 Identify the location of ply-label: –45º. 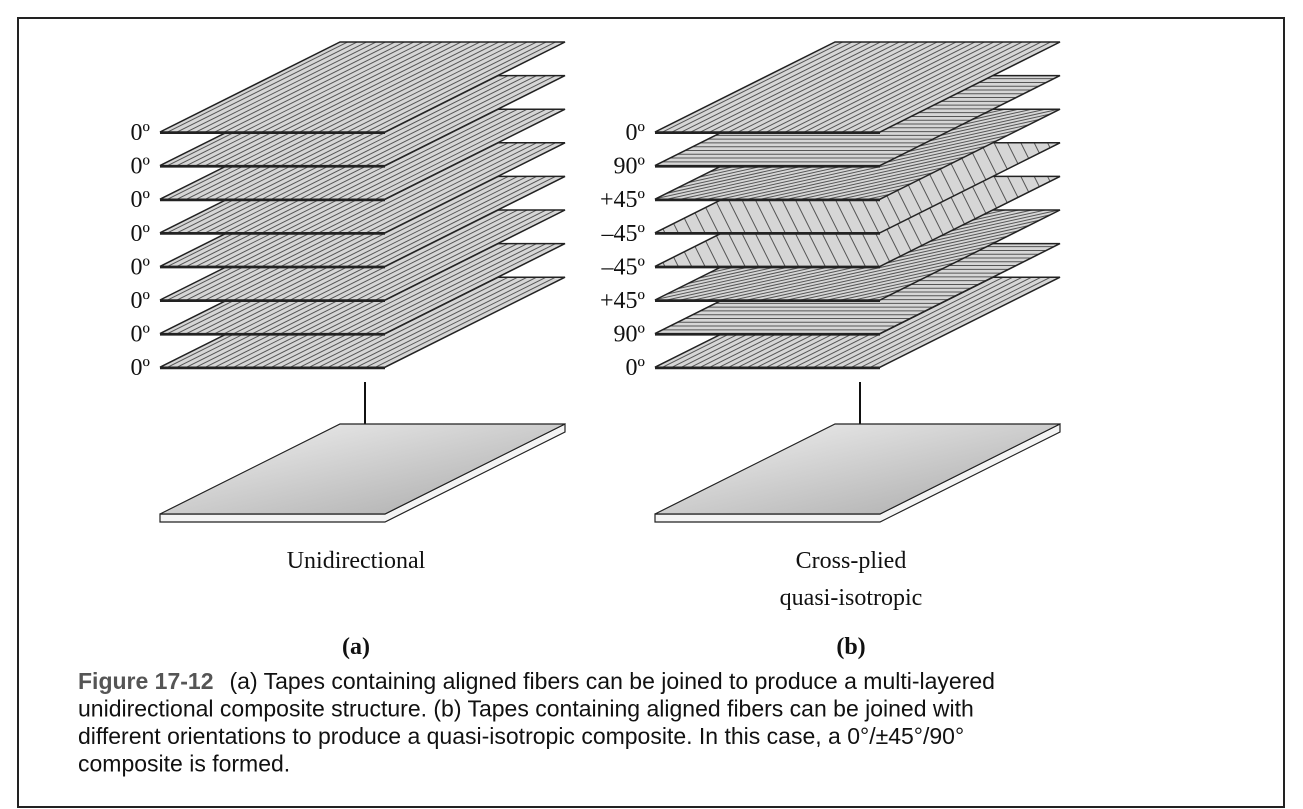
(623, 267).